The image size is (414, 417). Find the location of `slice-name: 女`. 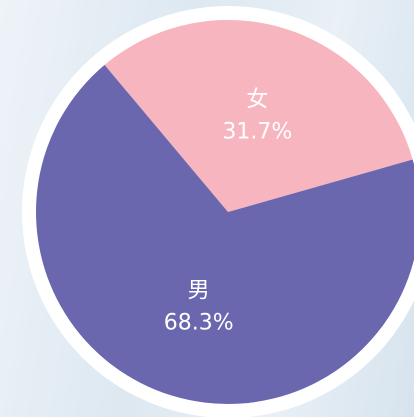

slice-name: 女 is located at coordinates (257, 99).